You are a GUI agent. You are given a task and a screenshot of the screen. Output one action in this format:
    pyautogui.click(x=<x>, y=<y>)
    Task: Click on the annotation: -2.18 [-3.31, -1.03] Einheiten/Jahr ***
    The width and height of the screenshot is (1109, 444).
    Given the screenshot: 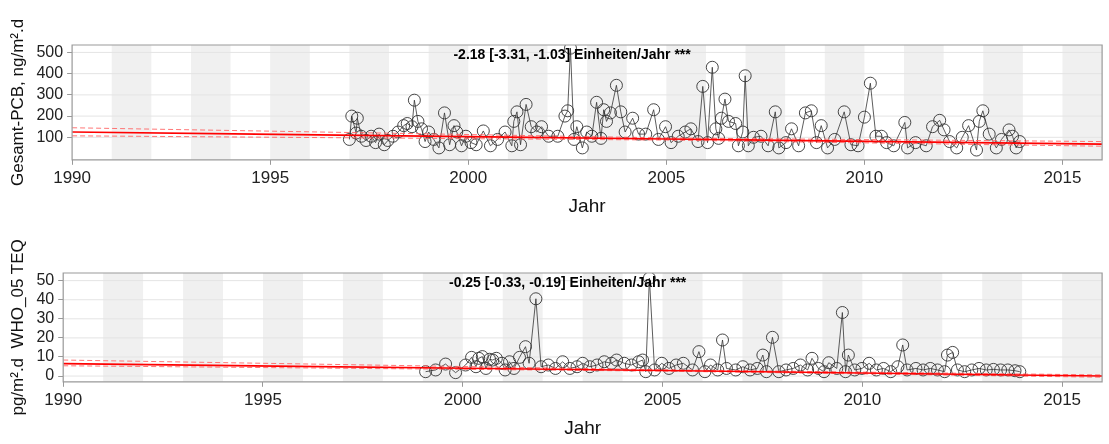 What is the action you would take?
    pyautogui.click(x=572, y=53)
    